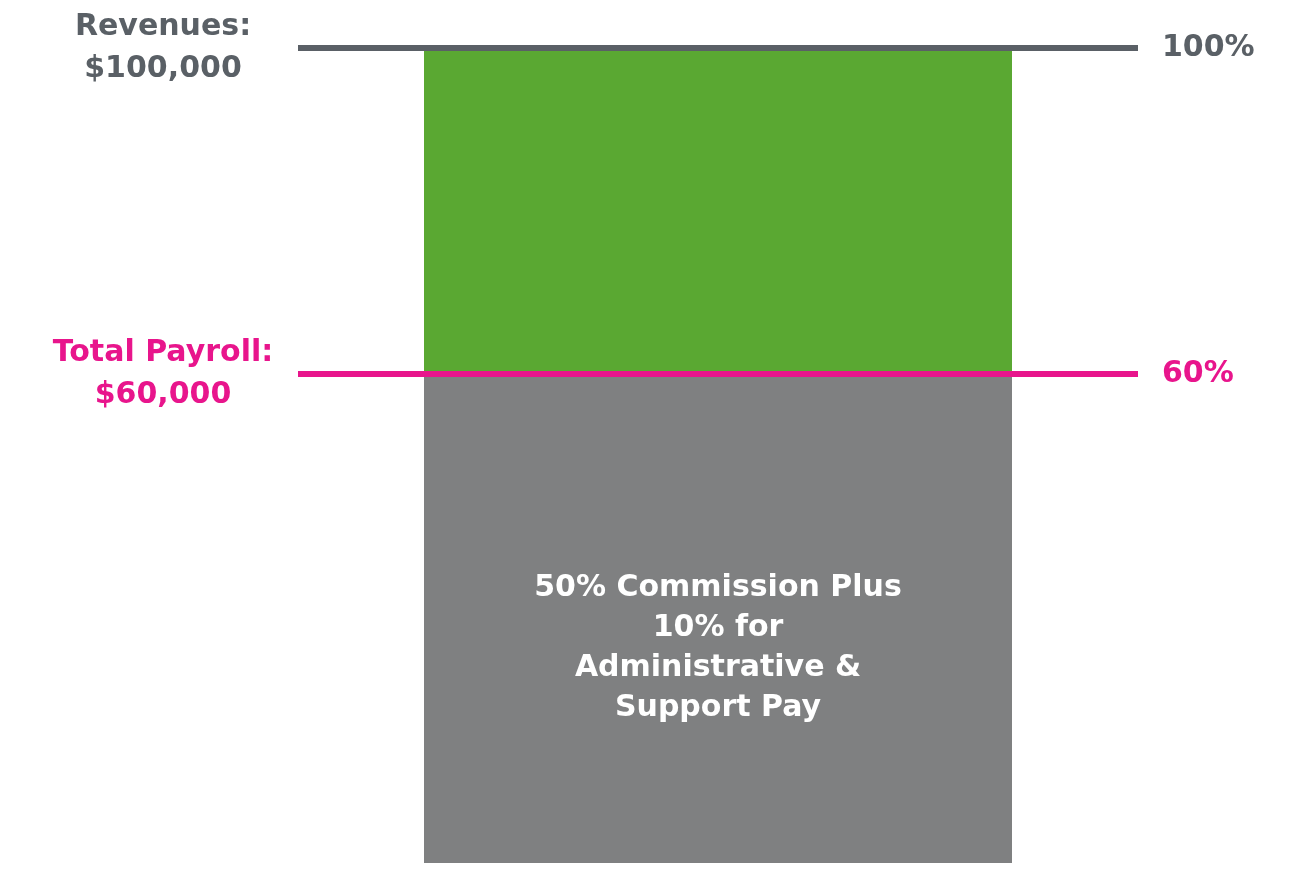  I want to click on ref-line-label: 100%, so click(1208, 45).